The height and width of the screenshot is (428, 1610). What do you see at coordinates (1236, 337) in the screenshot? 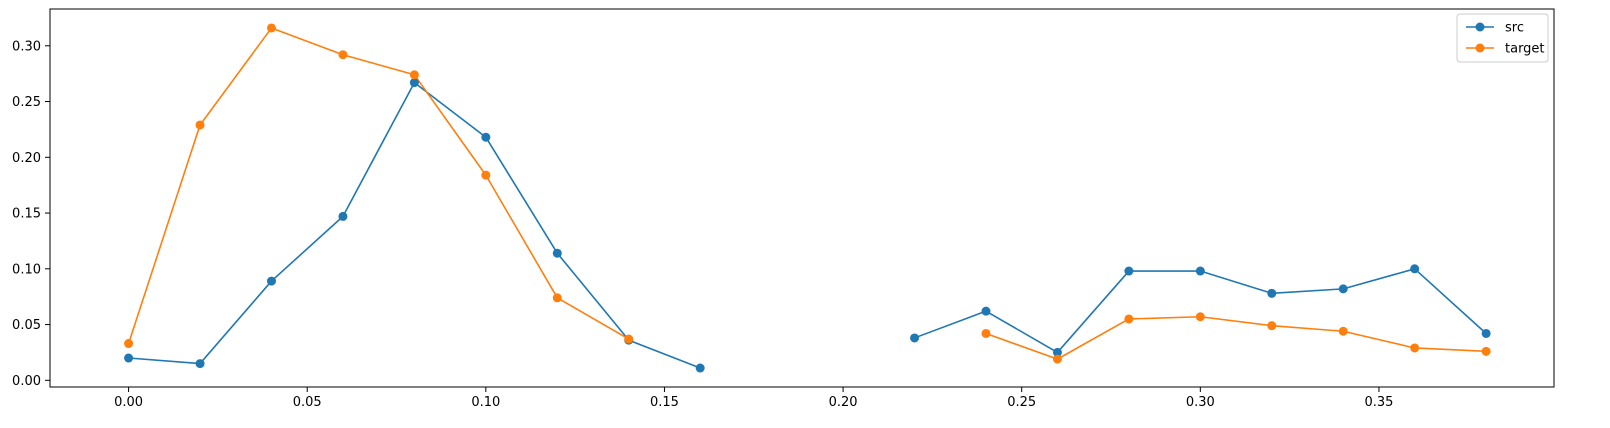
I see `series-line-target` at bounding box center [1236, 337].